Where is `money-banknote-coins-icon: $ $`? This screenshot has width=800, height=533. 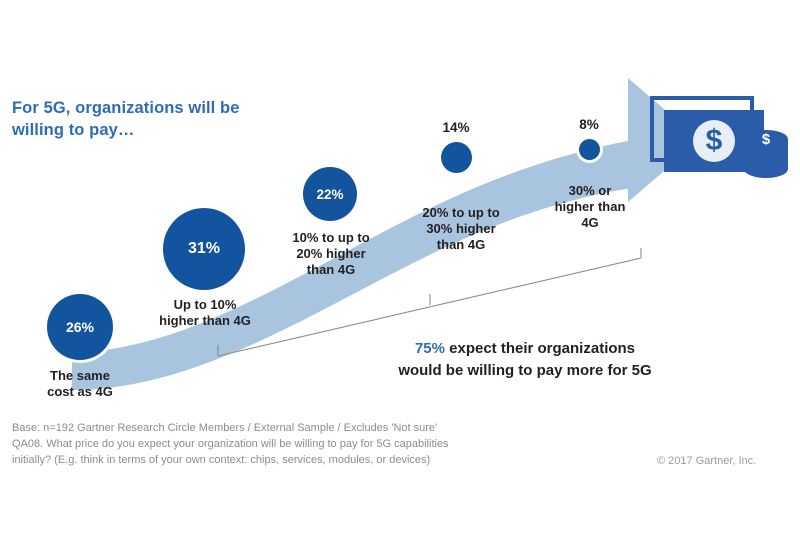 money-banknote-coins-icon: $ $ is located at coordinates (719, 137).